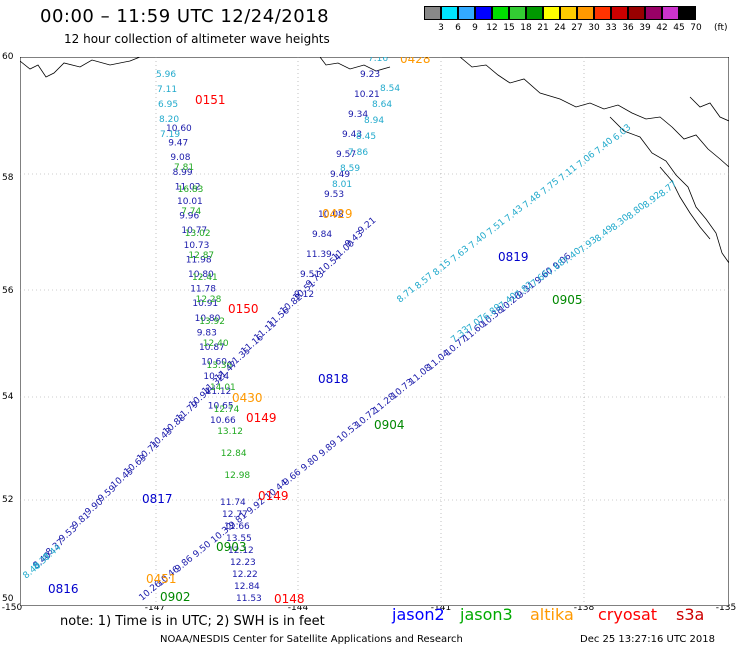 The image size is (740, 650). What do you see at coordinates (179, 129) in the screenshot?
I see `track-value: 10.60` at bounding box center [179, 129].